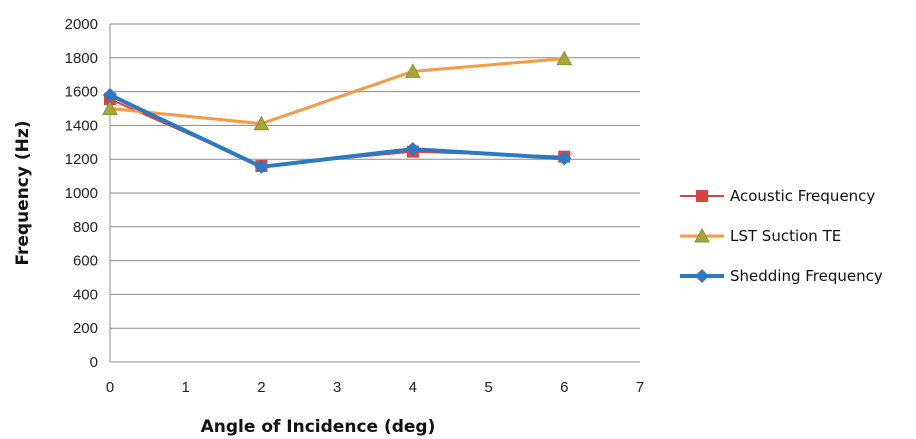 The height and width of the screenshot is (439, 916). What do you see at coordinates (85, 261) in the screenshot?
I see `y-tick-label: 600` at bounding box center [85, 261].